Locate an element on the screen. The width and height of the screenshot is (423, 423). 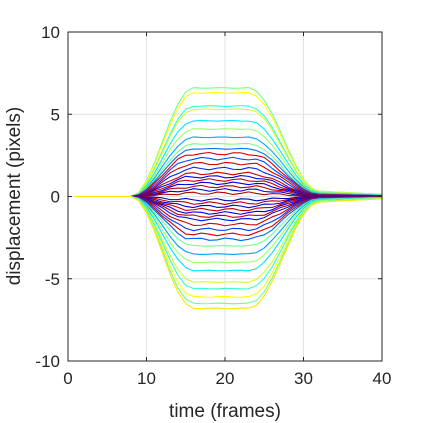
x-tick-label: 20 is located at coordinates (225, 378).